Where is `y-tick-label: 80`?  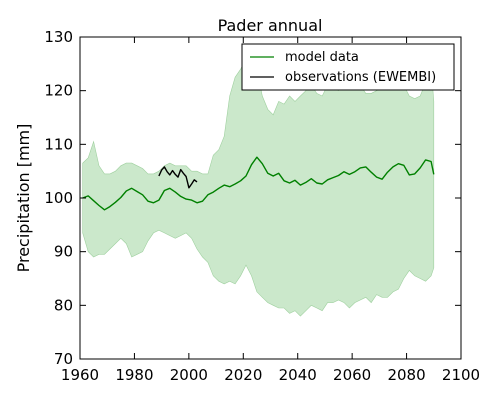
y-tick-label: 80 is located at coordinates (63, 305).